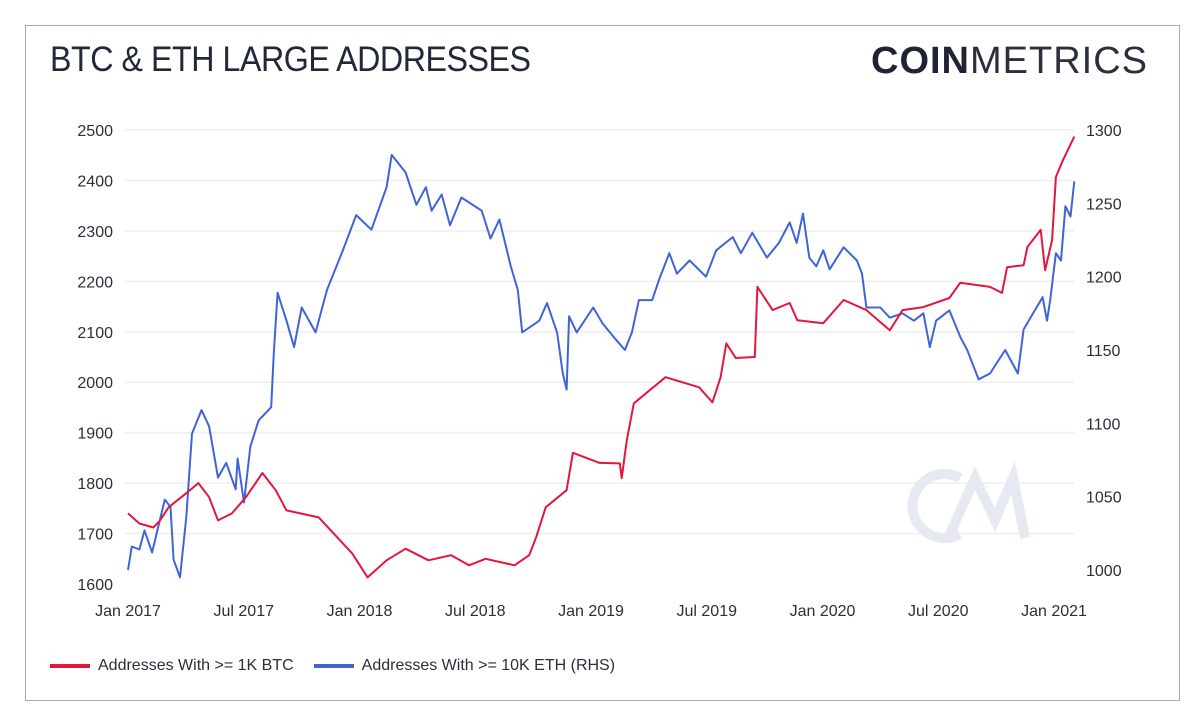 The height and width of the screenshot is (726, 1200). I want to click on y-left-tick: 1900, so click(95, 434).